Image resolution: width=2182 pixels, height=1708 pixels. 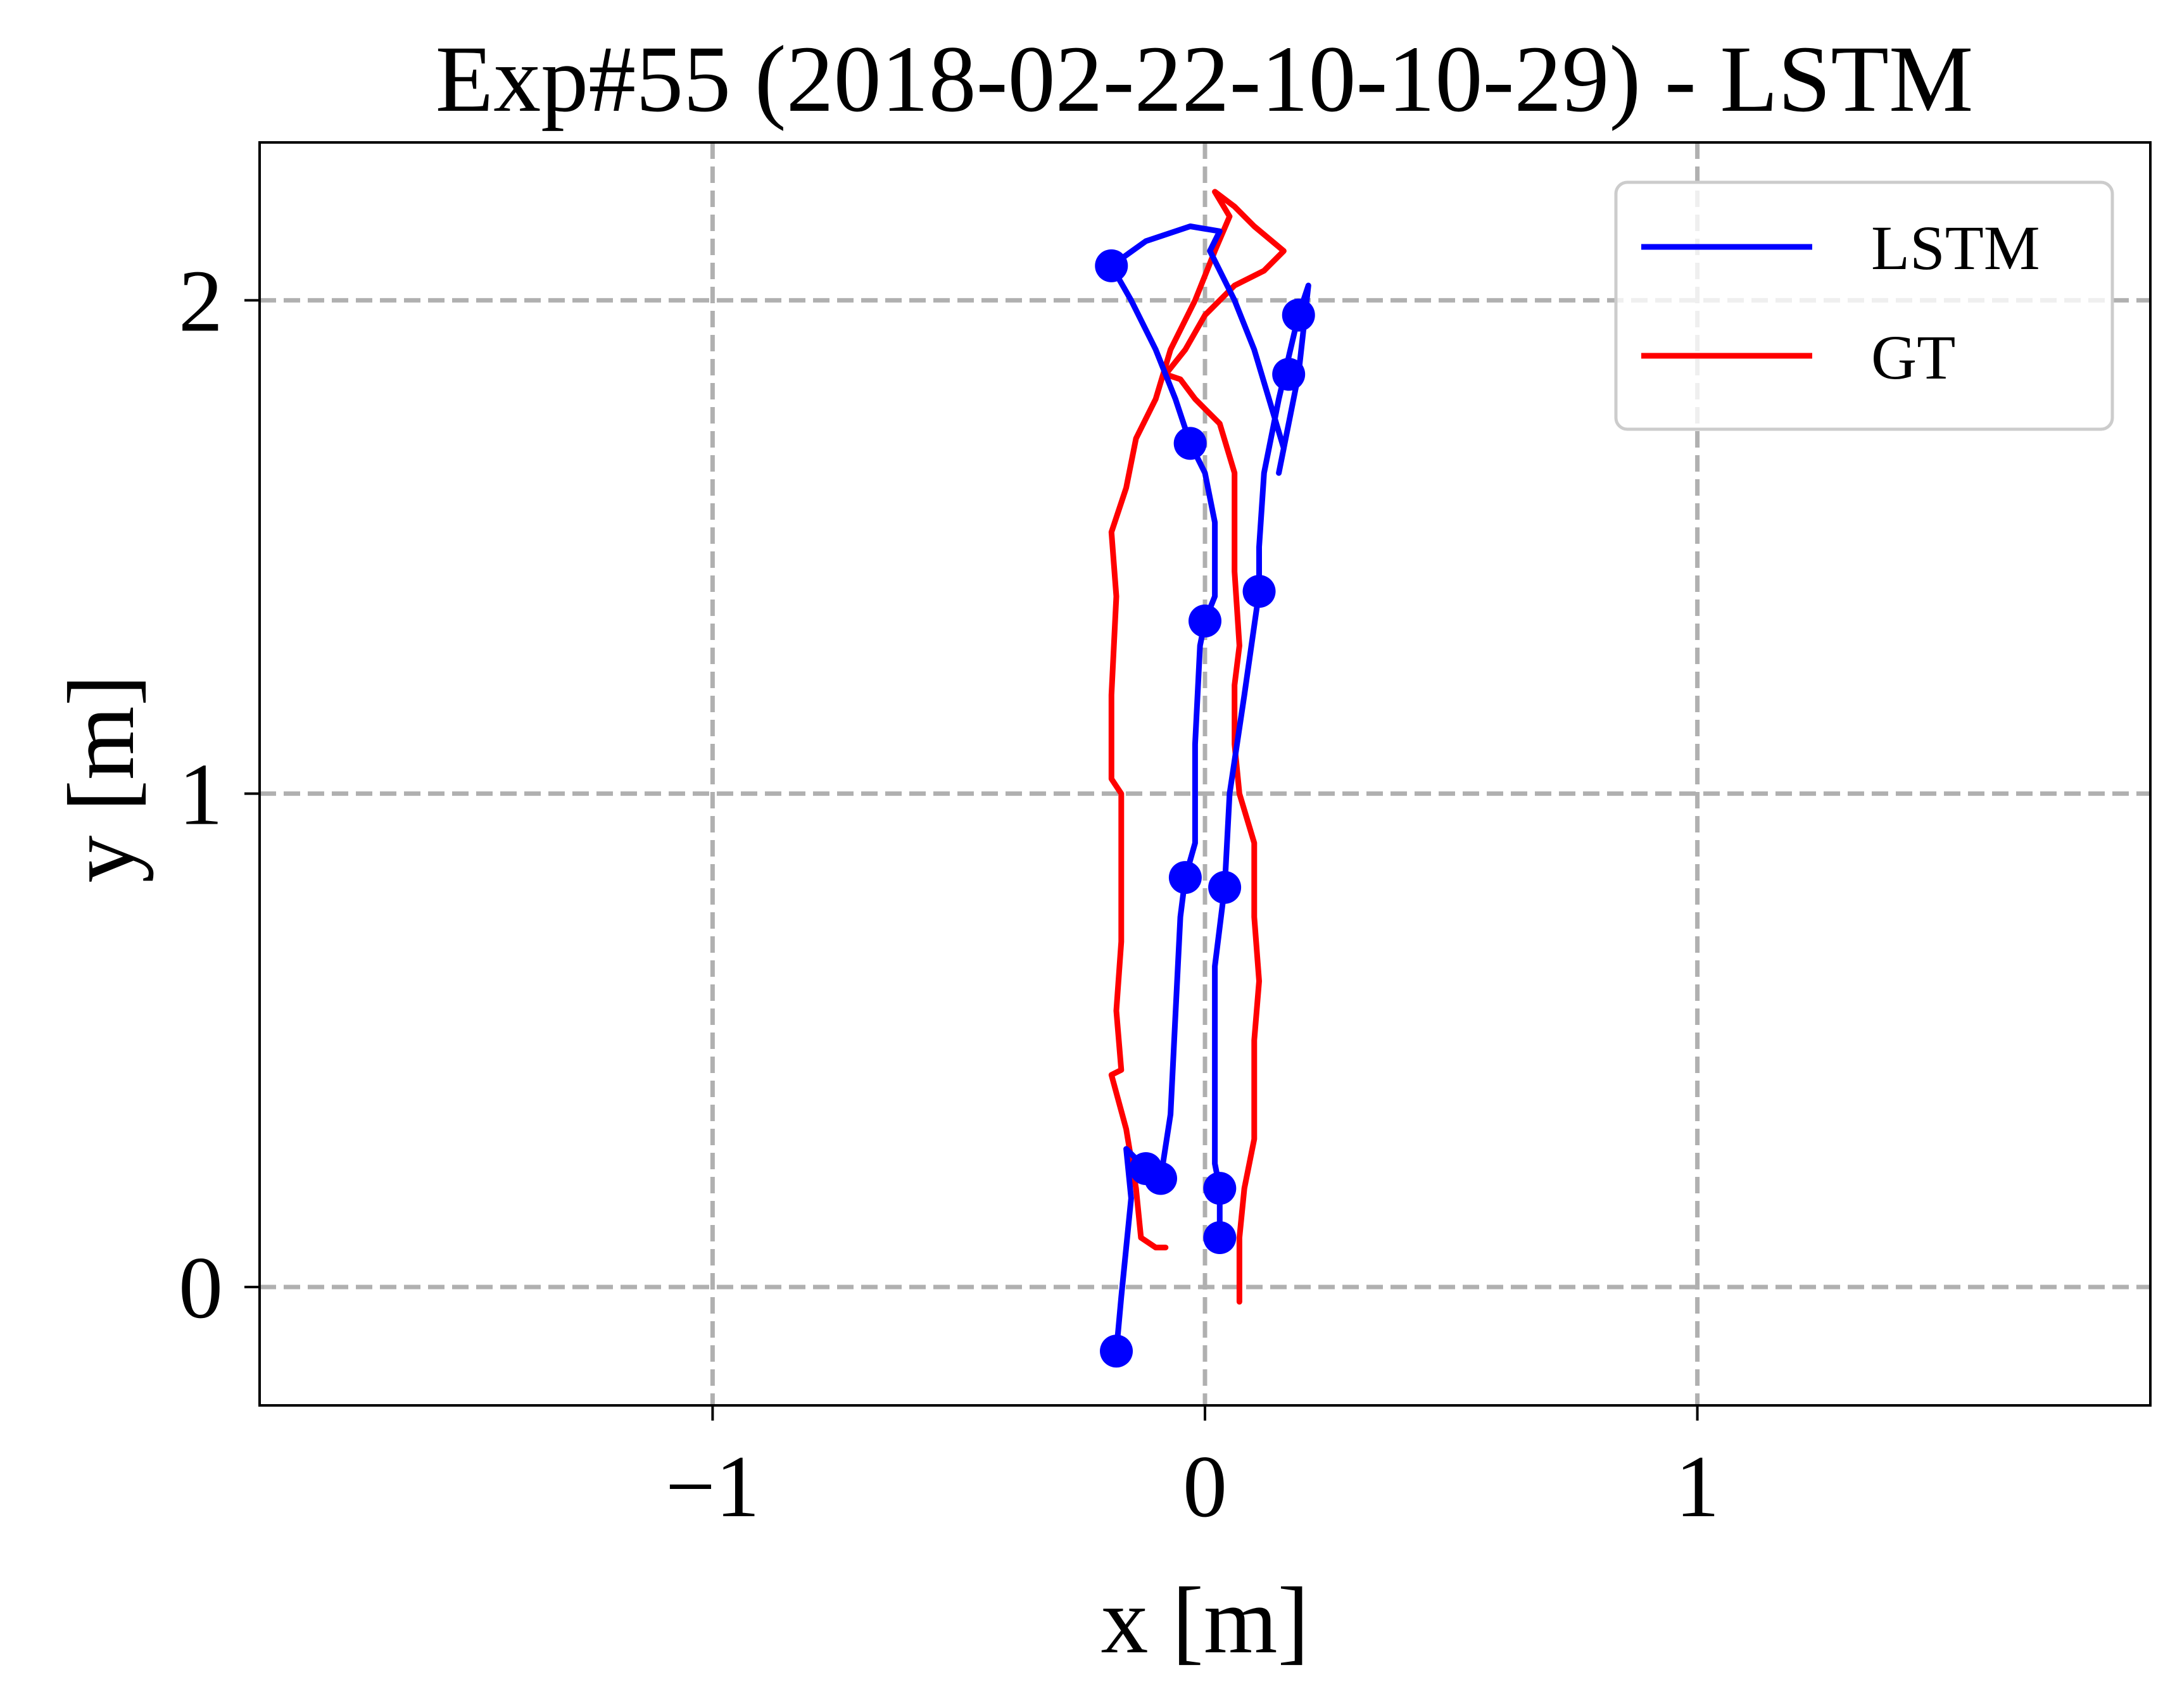 What do you see at coordinates (1204, 1620) in the screenshot?
I see `x-axis-label: x [m]` at bounding box center [1204, 1620].